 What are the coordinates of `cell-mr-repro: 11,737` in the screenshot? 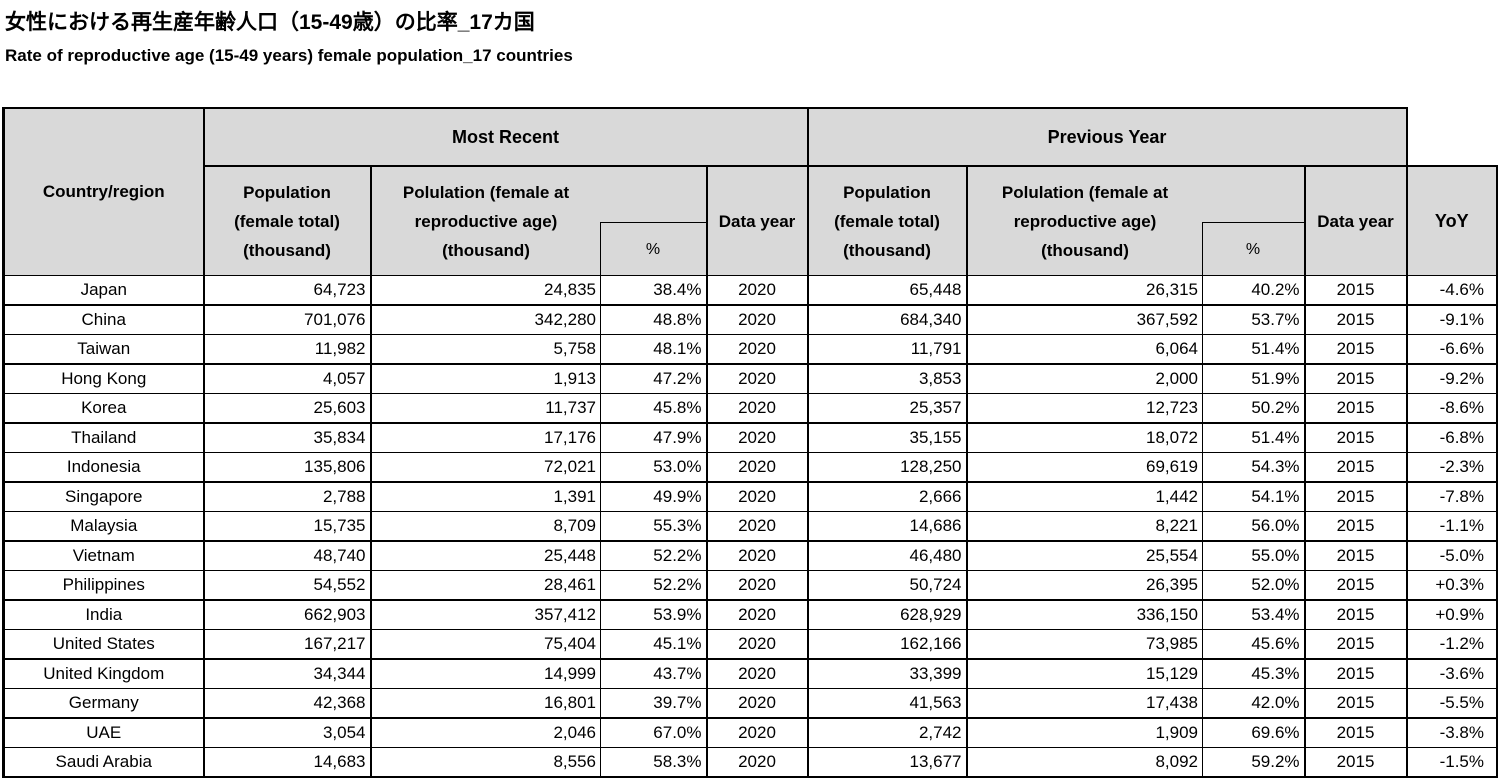 It's located at (485, 408).